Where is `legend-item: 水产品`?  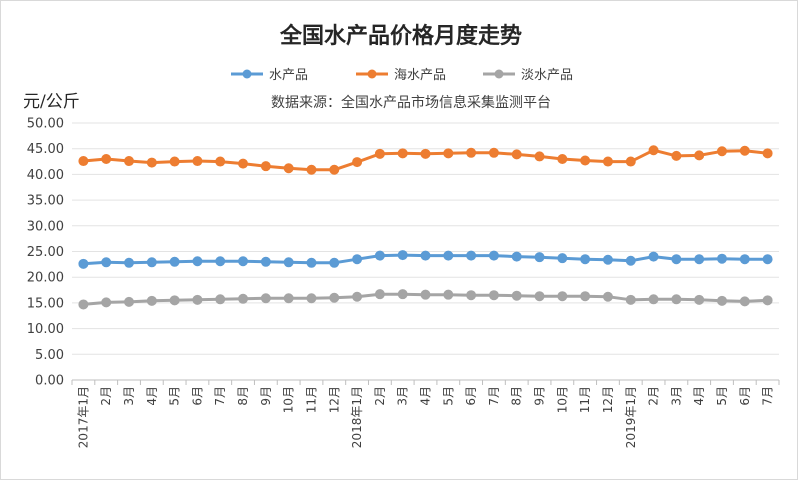
legend-item: 水产品 is located at coordinates (269, 75).